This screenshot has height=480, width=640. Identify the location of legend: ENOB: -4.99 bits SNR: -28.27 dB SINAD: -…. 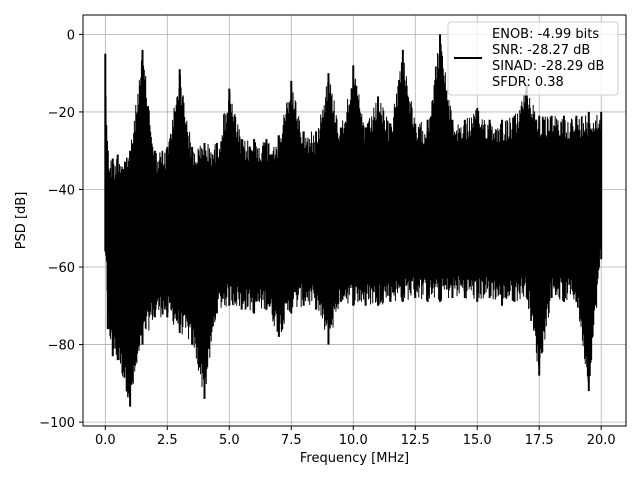
(533, 58).